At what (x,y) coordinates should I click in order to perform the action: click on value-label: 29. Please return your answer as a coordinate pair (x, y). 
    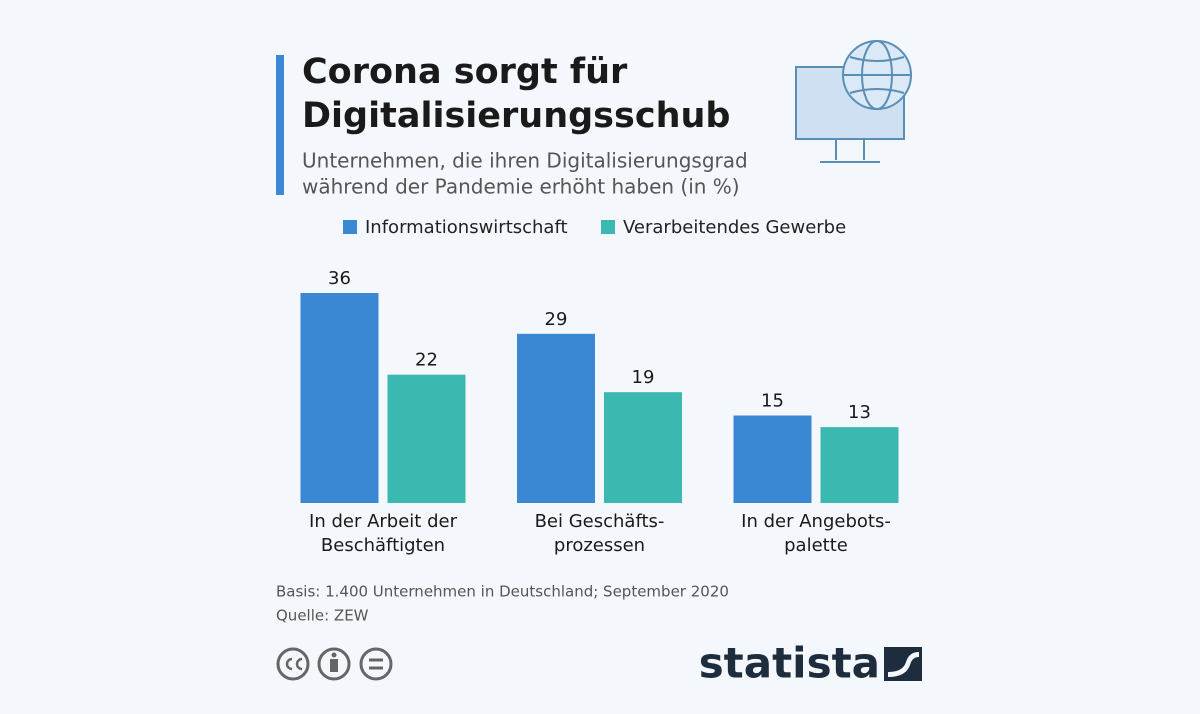
    Looking at the image, I should click on (556, 319).